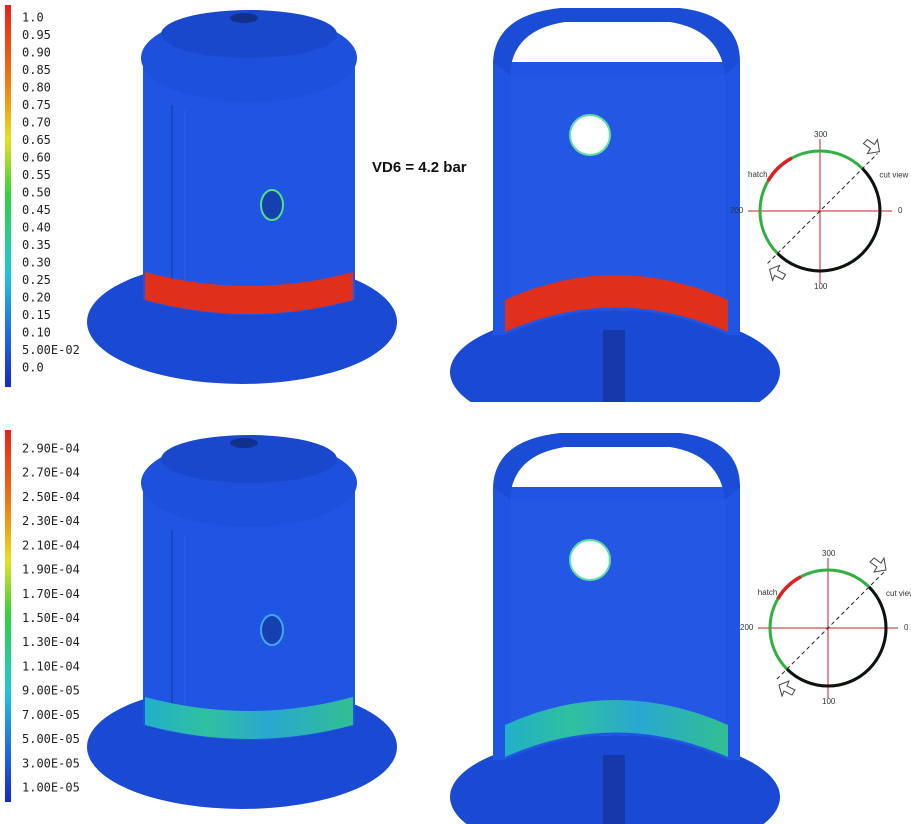 The image size is (911, 824). What do you see at coordinates (51, 715) in the screenshot?
I see `legend-label: 7.00E-05` at bounding box center [51, 715].